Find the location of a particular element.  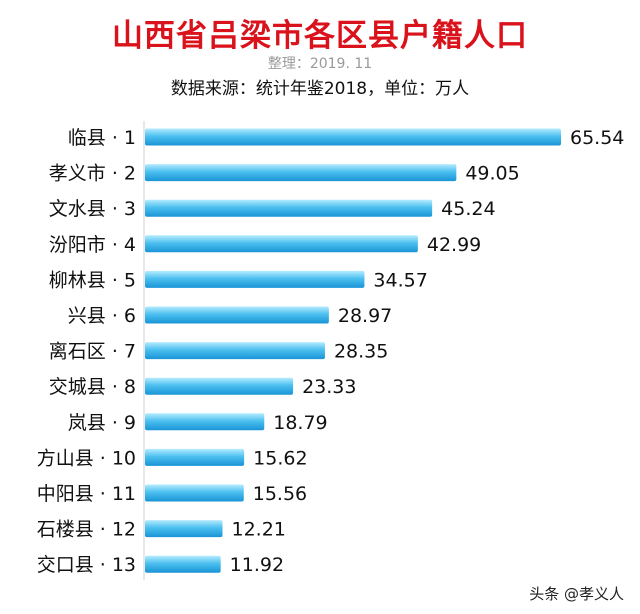

chart-title: 山西省吕梁市各区县户籍人口 is located at coordinates (320, 36).